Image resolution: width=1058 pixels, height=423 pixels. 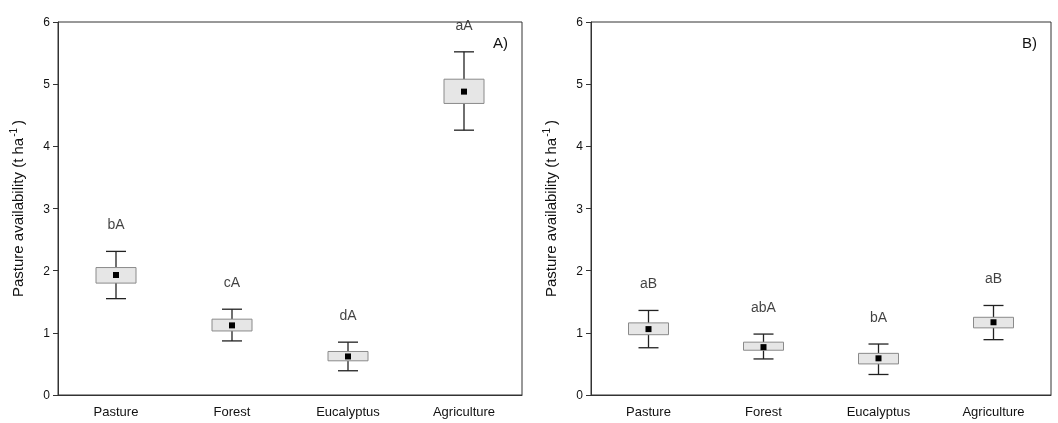 I want to click on annotation: dA, so click(x=348, y=315).